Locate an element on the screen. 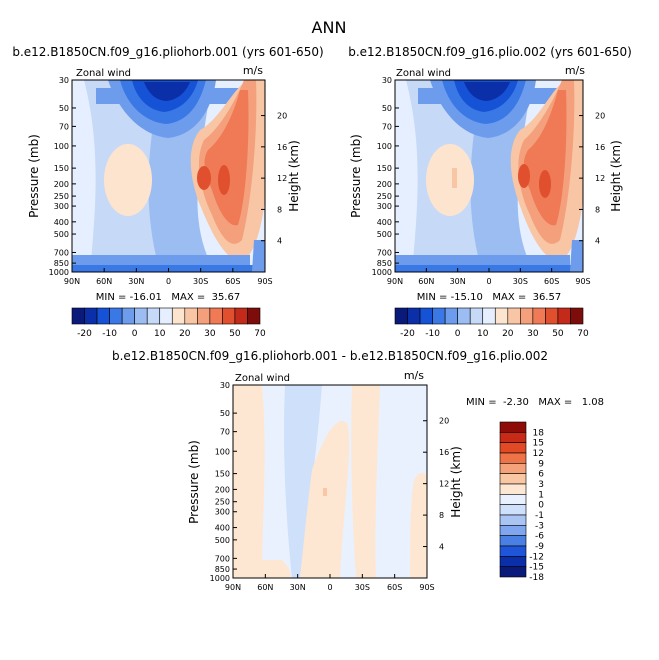  colorbar-label: -1 is located at coordinates (539, 516).